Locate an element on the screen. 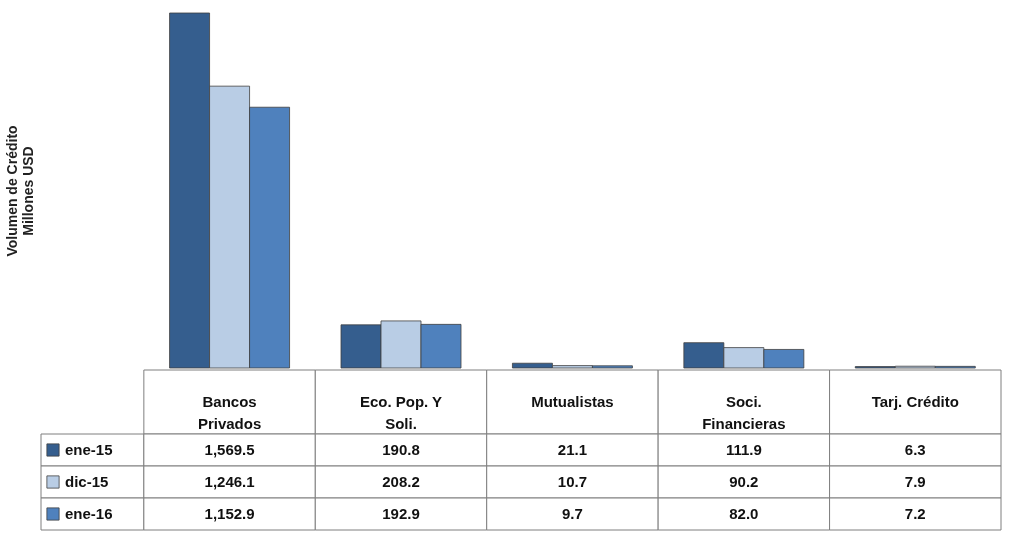  legend-label: ene-16 is located at coordinates (89, 513).